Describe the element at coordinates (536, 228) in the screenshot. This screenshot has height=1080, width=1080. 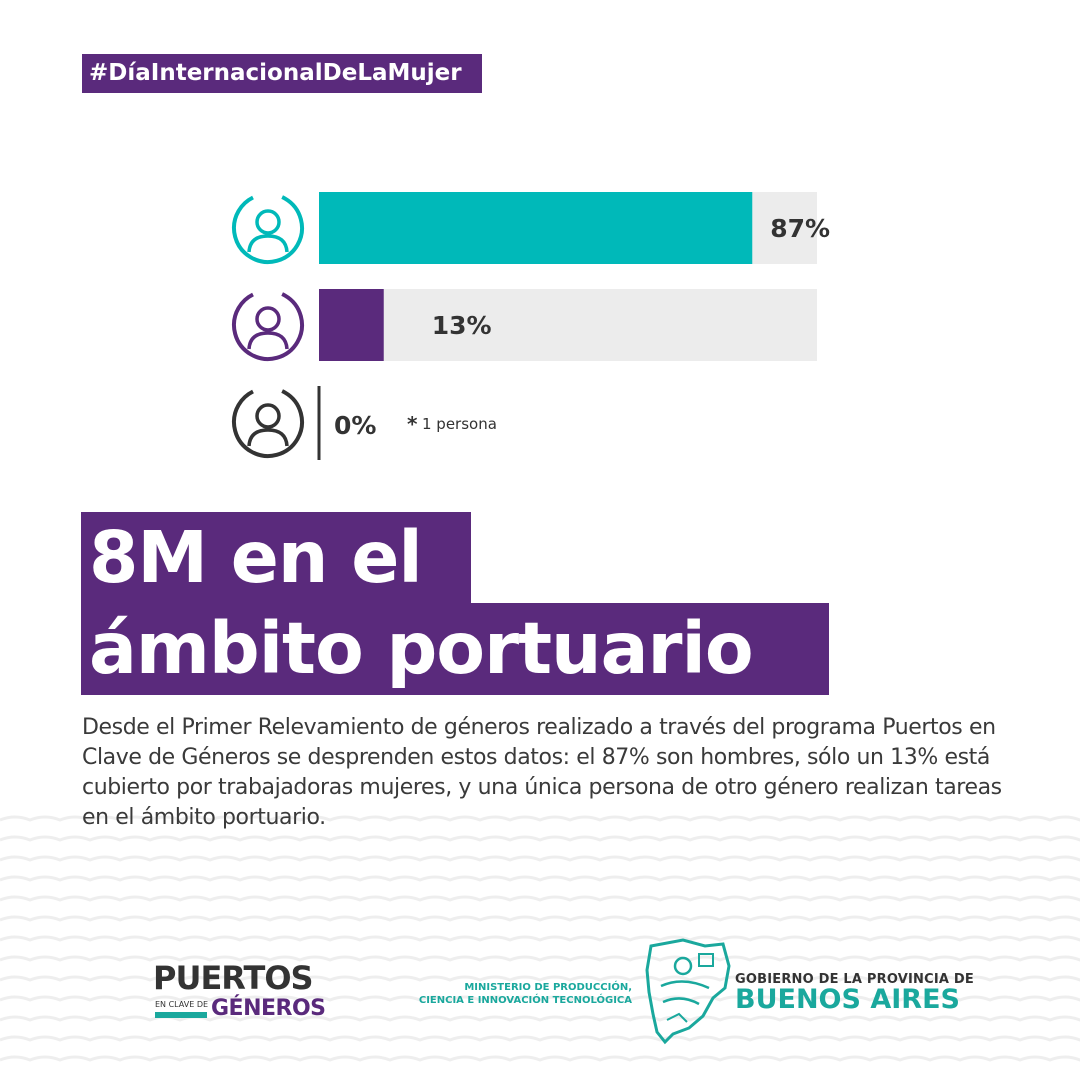
I see `bar-hombres` at that location.